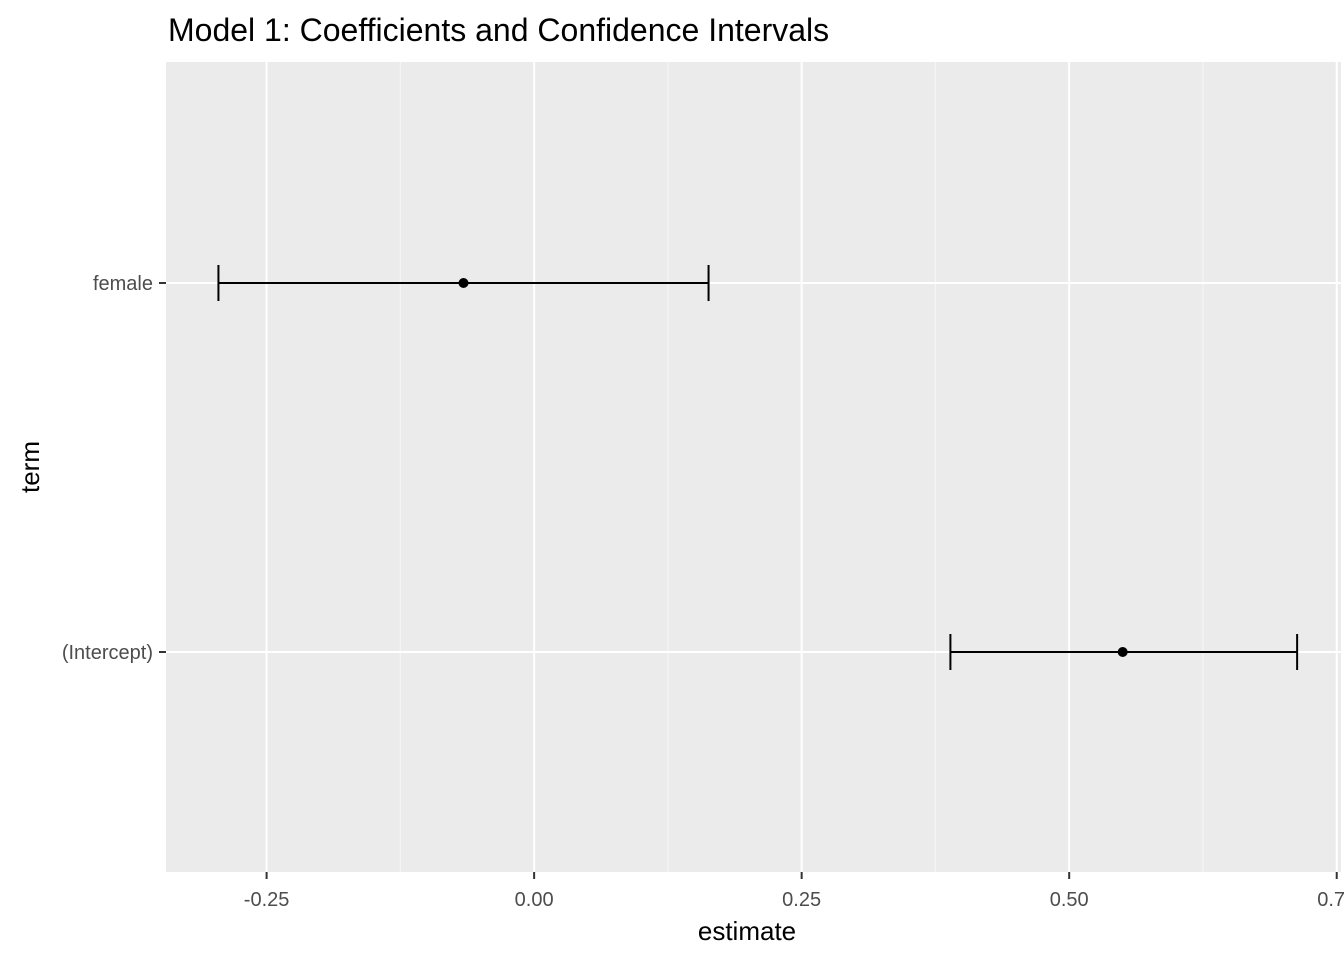 This screenshot has height=960, width=1344. What do you see at coordinates (267, 900) in the screenshot?
I see `x-tick-label: -0.25` at bounding box center [267, 900].